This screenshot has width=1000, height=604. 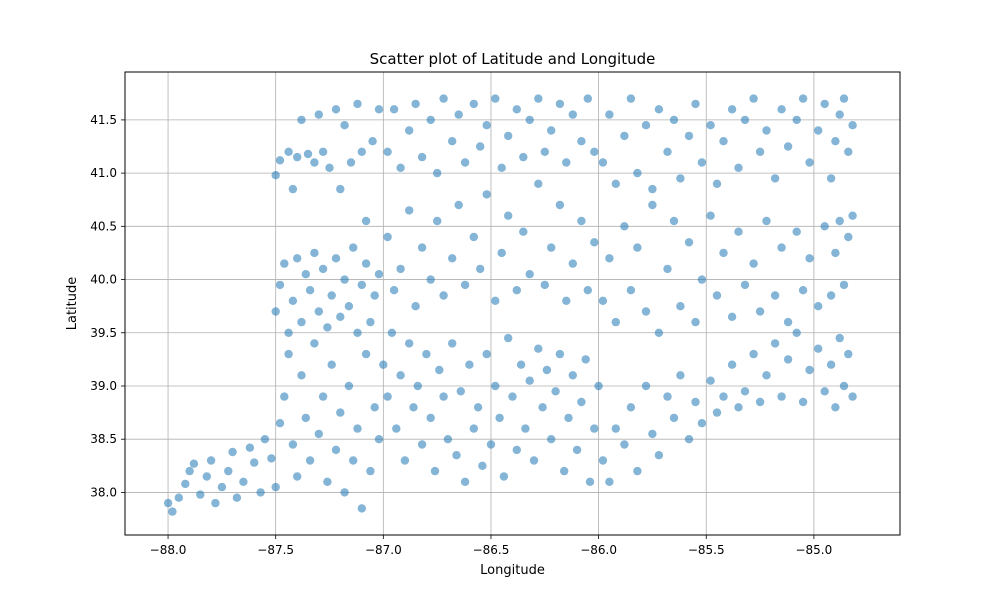 I want to click on y-tick-label: 39.0, so click(x=103, y=386).